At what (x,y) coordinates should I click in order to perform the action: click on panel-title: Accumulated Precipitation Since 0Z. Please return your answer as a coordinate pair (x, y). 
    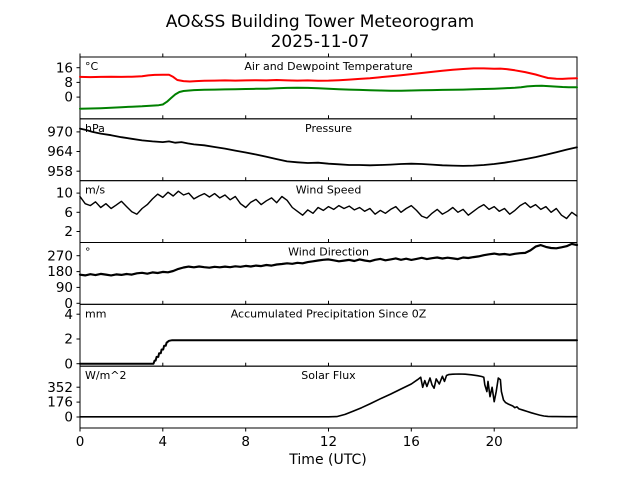
    Looking at the image, I should click on (329, 313).